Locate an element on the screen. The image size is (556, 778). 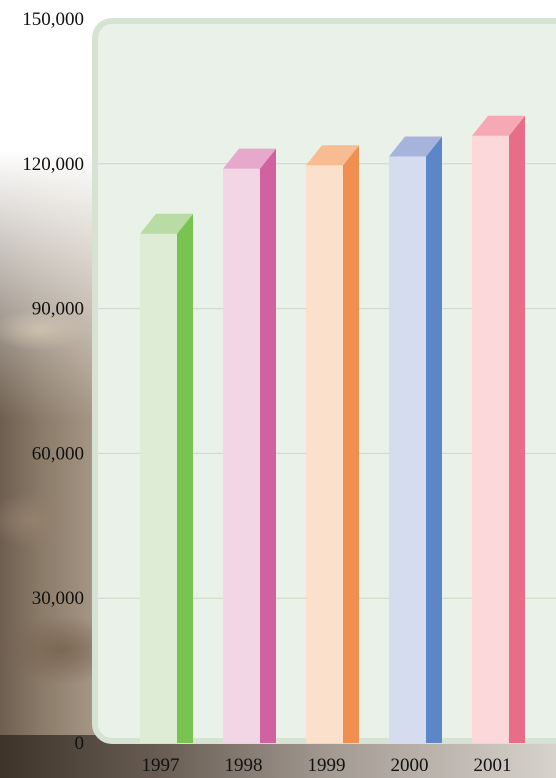
bar-1999 is located at coordinates (332, 444).